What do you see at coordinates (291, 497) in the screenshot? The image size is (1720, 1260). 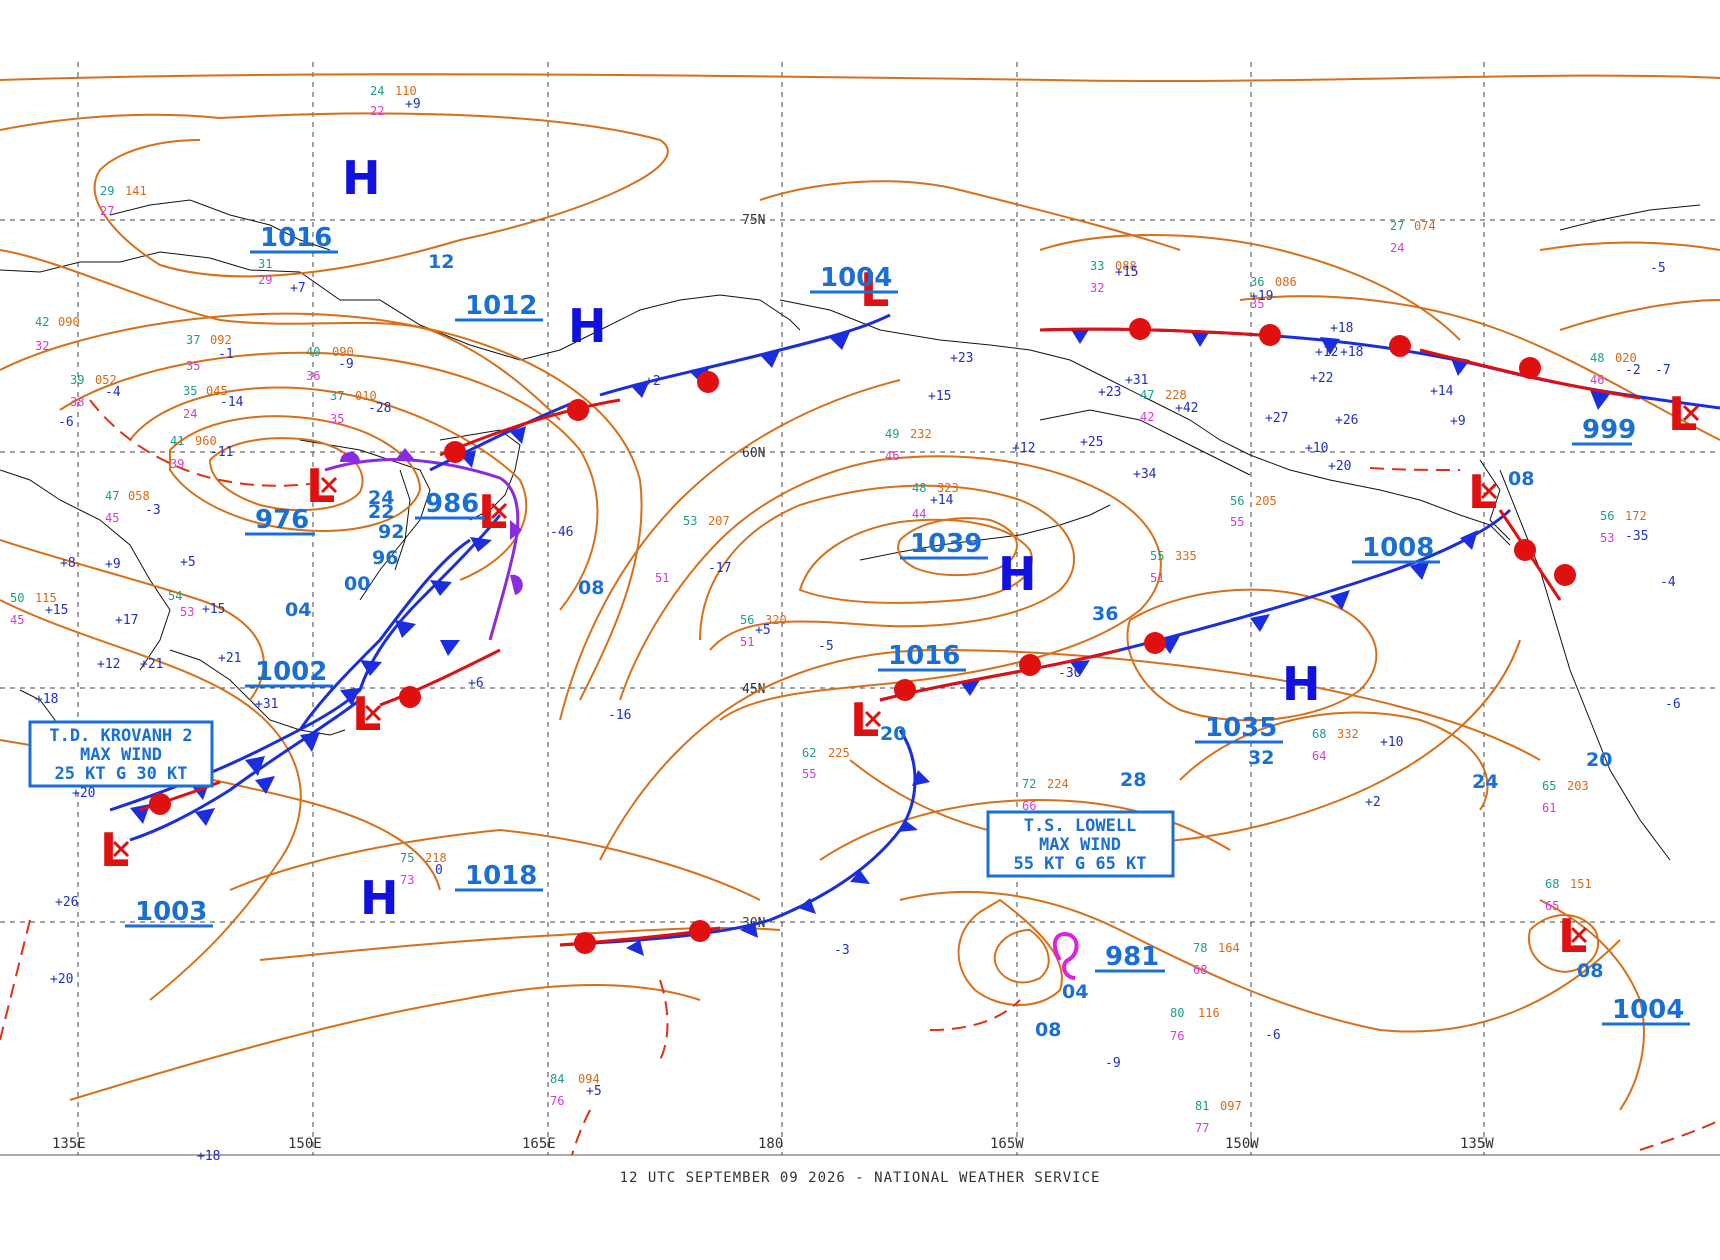 I see `low-center-2: L 976` at bounding box center [291, 497].